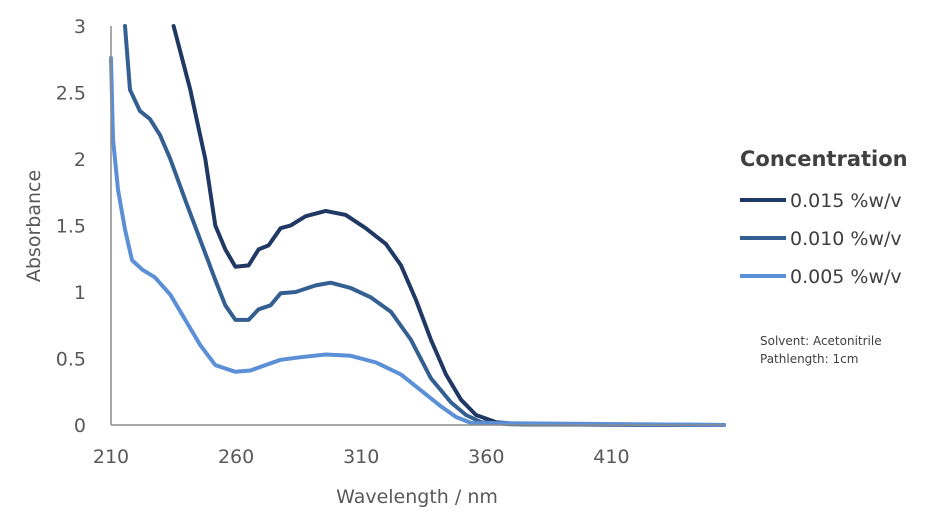 The height and width of the screenshot is (529, 926). What do you see at coordinates (824, 159) in the screenshot?
I see `legend-title: Concentration` at bounding box center [824, 159].